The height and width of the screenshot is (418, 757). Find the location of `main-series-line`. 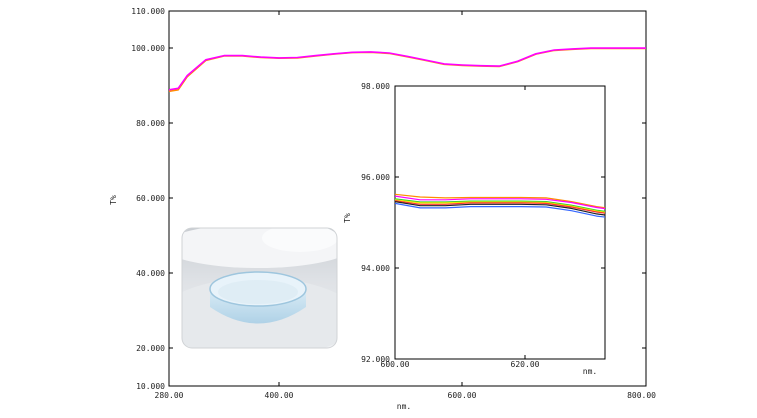

main-series-line is located at coordinates (407, 69).